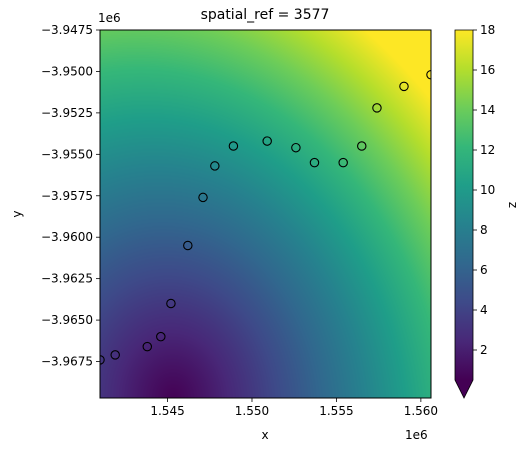 The image size is (530, 453). I want to click on colorbar, so click(464, 205).